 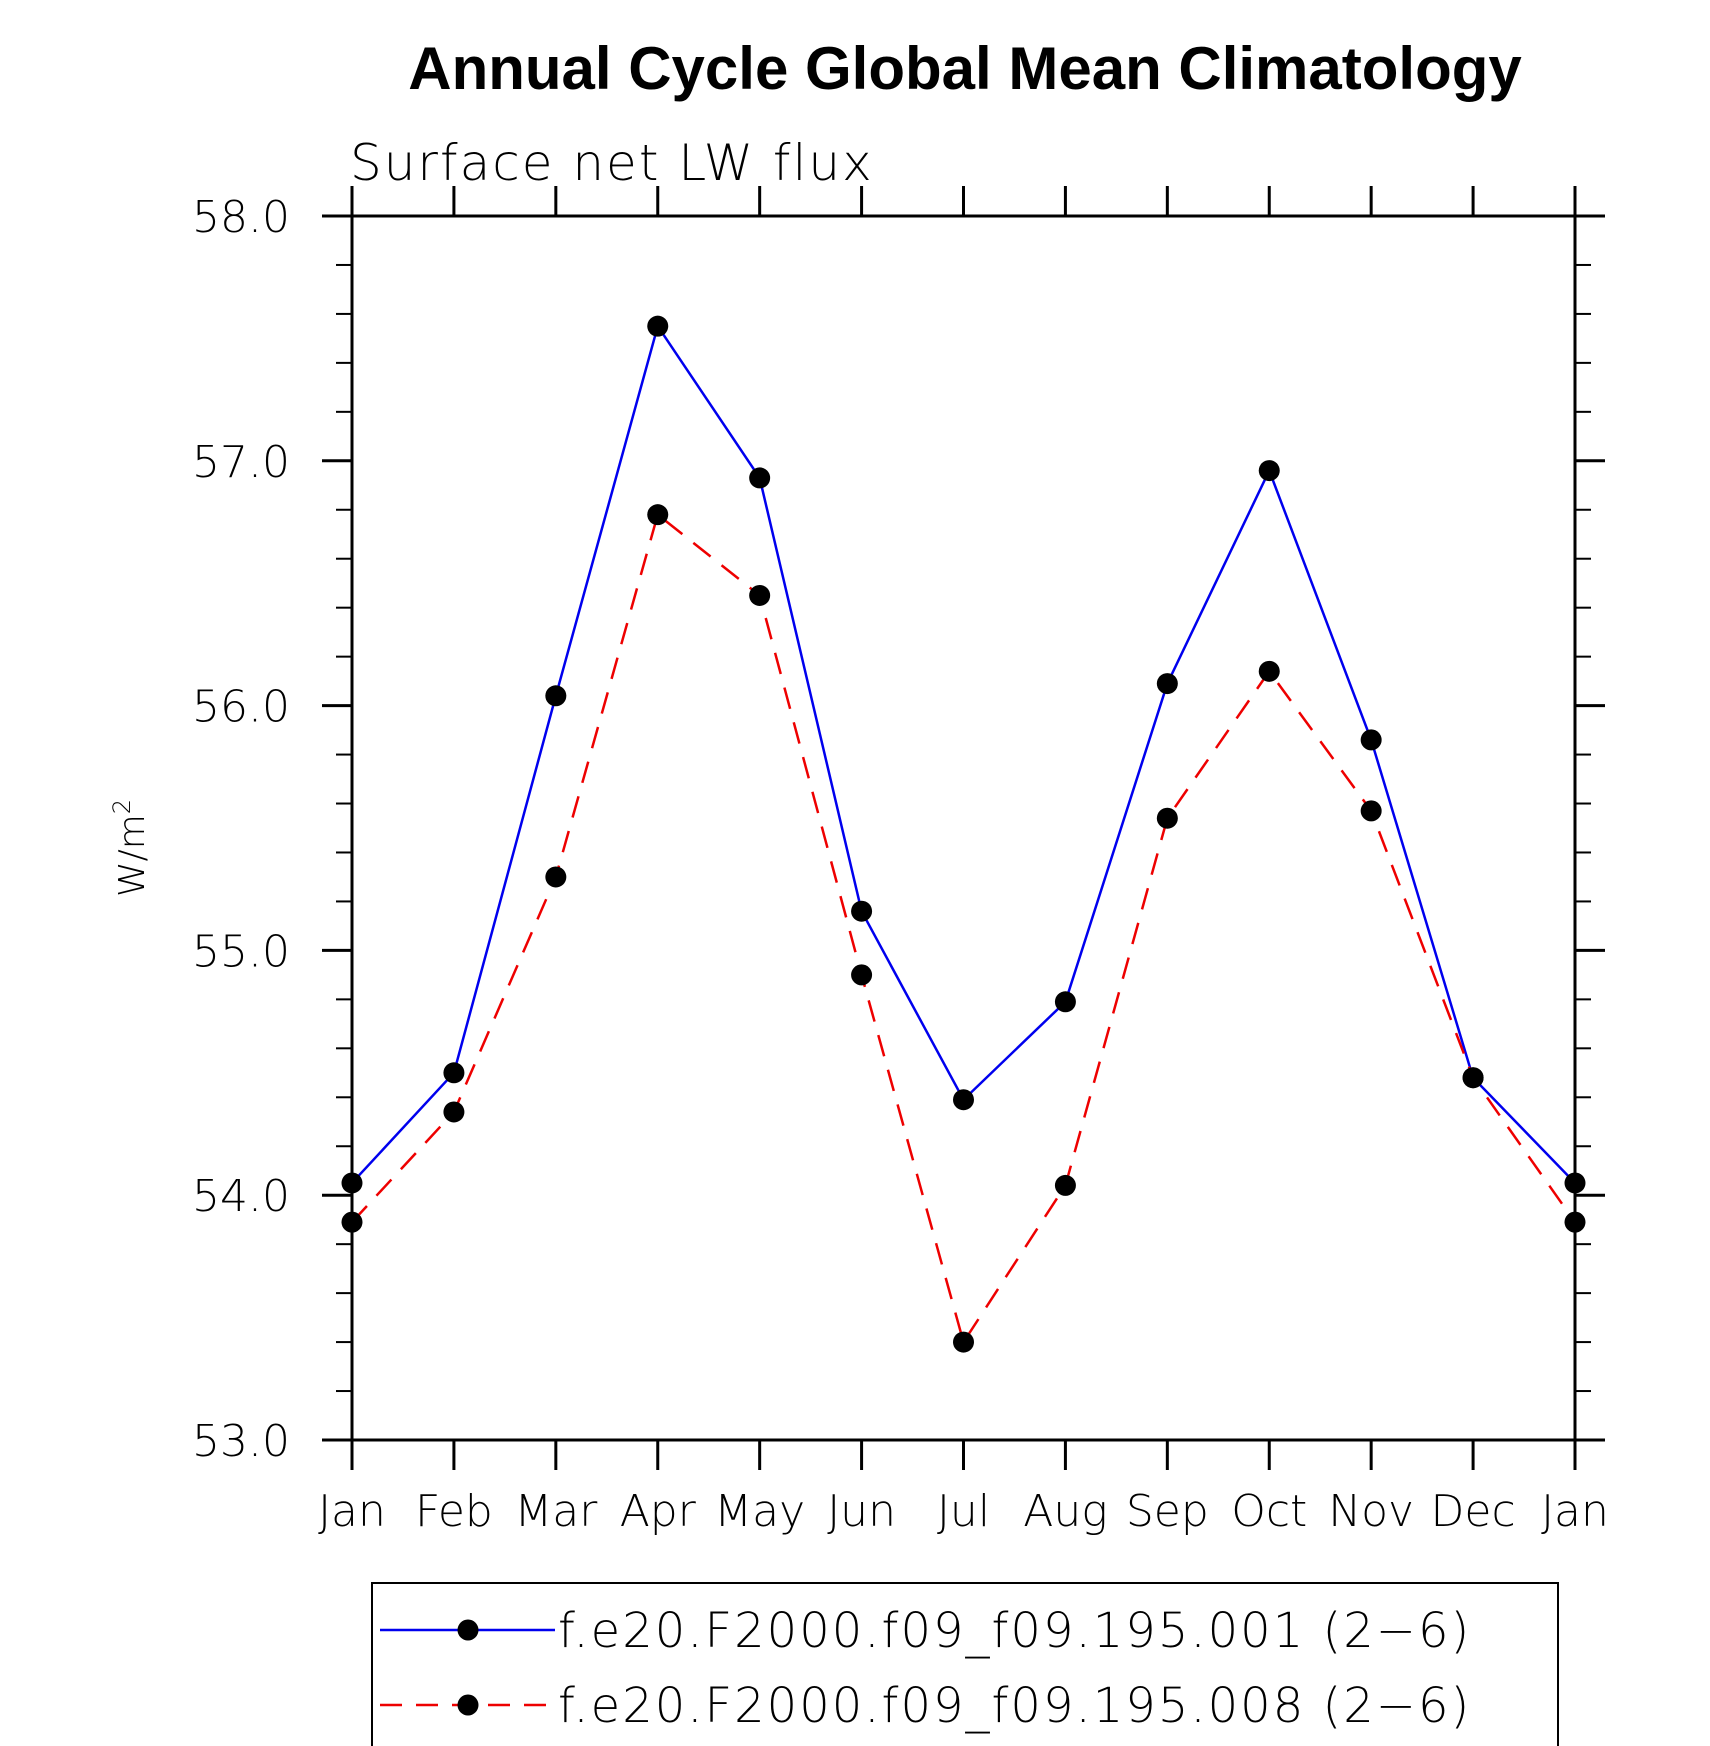 What do you see at coordinates (241, 217) in the screenshot?
I see `y-tick-label: 58.0` at bounding box center [241, 217].